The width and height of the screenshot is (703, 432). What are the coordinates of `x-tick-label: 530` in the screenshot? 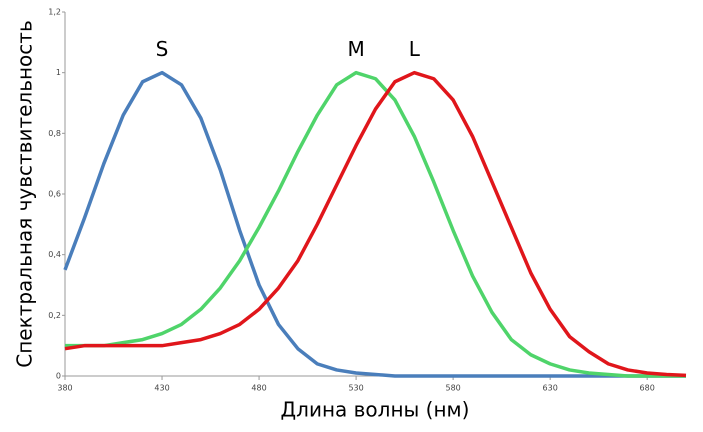 It's located at (355, 388).